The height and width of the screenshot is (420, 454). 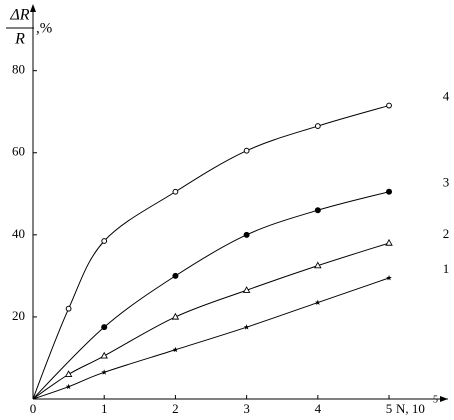 What do you see at coordinates (246, 408) in the screenshot?
I see `x-tick-label: 3` at bounding box center [246, 408].